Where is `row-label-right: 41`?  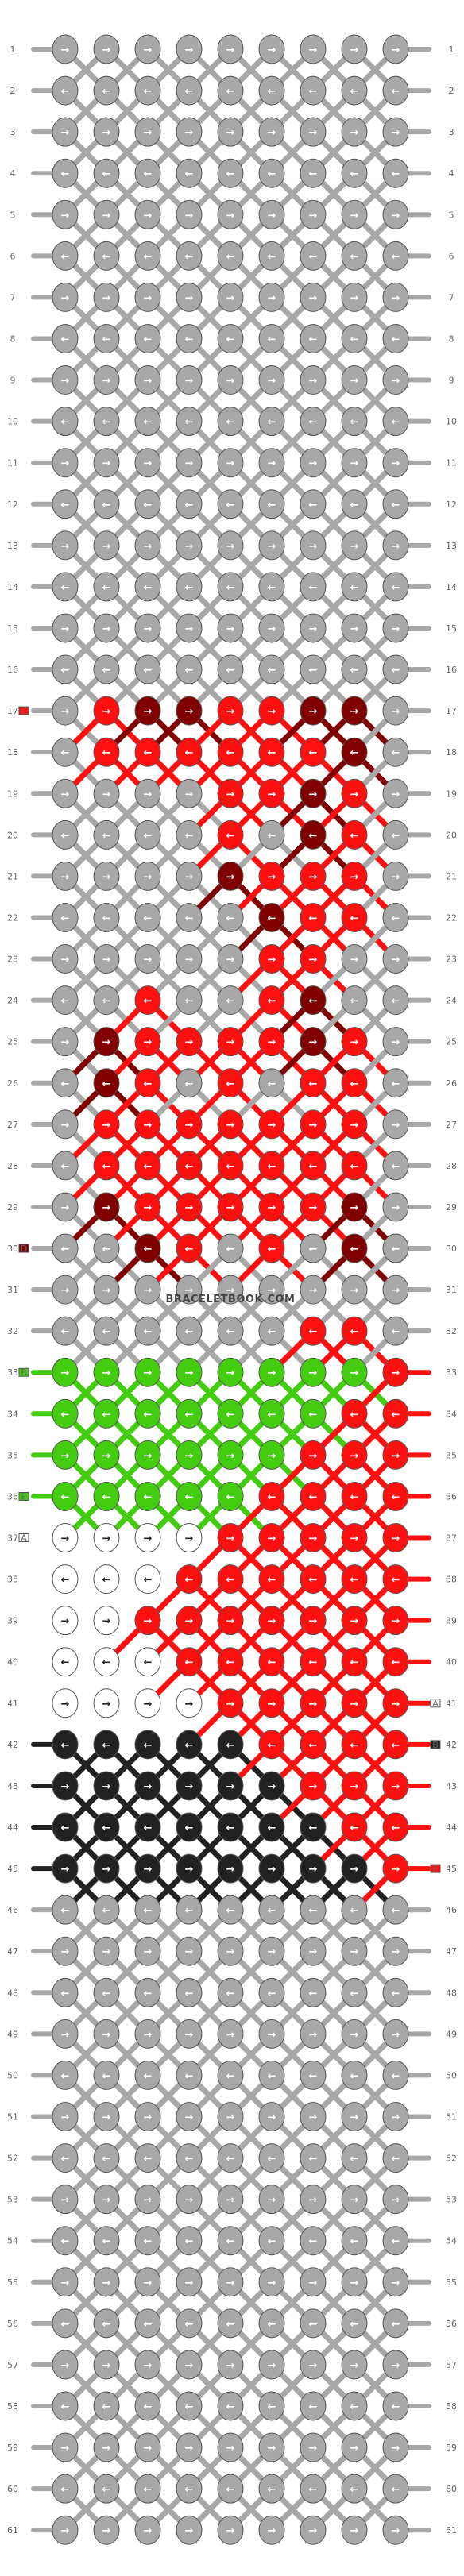 row-label-right: 41 is located at coordinates (451, 1704).